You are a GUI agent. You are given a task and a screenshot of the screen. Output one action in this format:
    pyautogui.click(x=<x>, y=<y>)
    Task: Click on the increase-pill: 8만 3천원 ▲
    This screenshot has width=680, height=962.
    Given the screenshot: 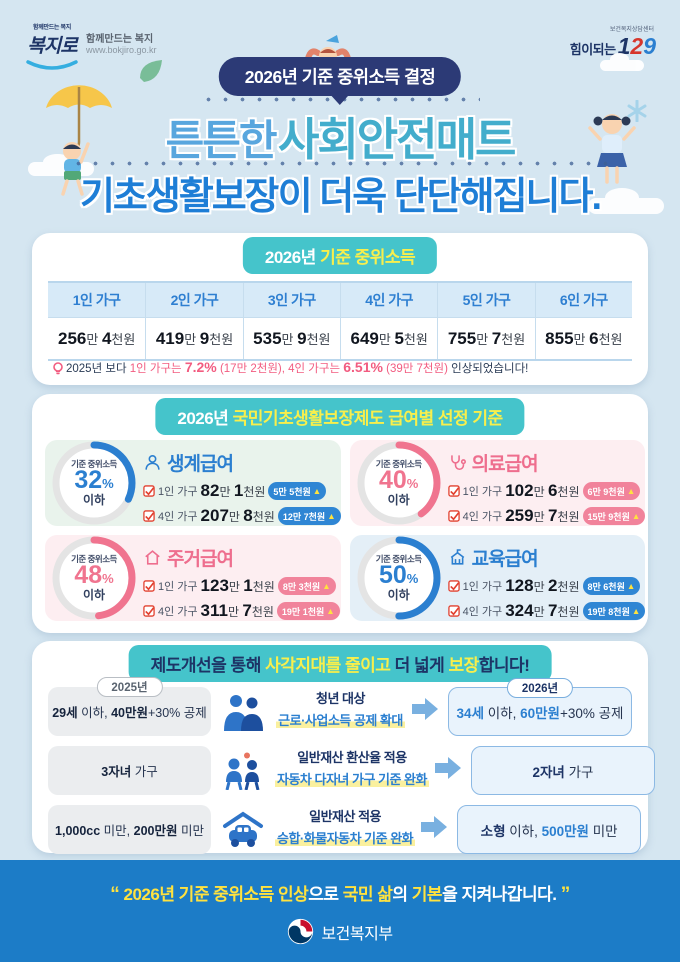 What is the action you would take?
    pyautogui.click(x=306, y=586)
    